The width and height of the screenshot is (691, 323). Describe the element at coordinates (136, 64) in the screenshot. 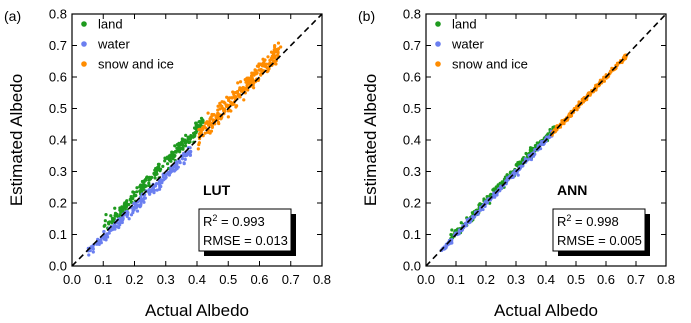

I see `legend-label: snow and ice` at that location.